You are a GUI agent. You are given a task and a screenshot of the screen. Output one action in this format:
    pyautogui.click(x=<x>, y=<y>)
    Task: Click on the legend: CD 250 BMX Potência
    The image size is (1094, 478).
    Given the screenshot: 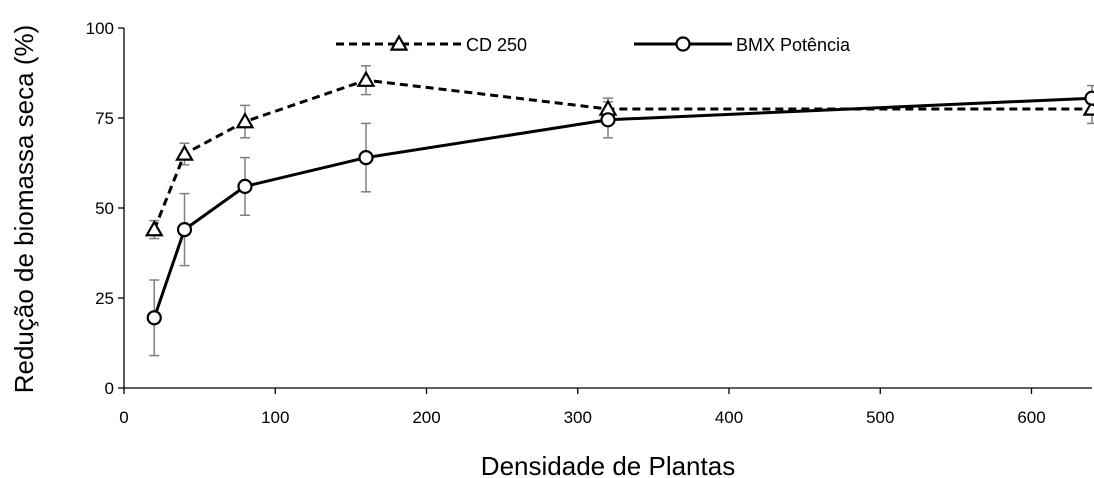 What is the action you would take?
    pyautogui.click(x=593, y=44)
    